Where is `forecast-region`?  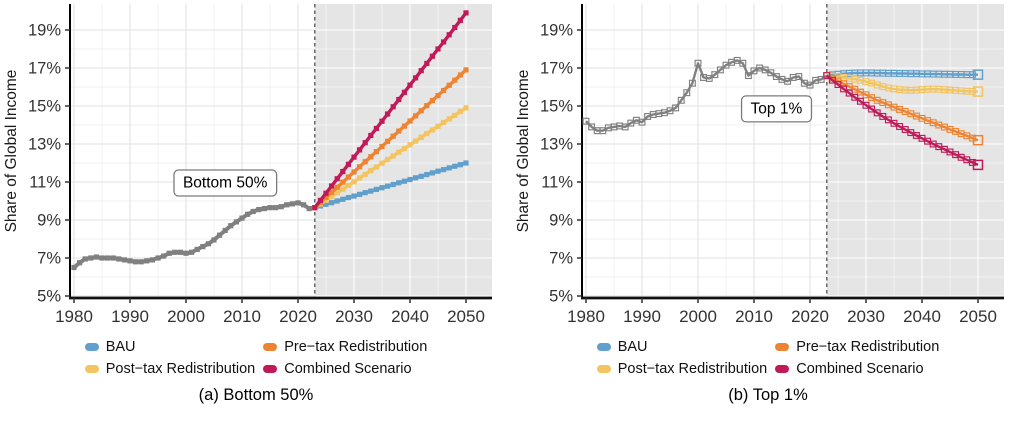
forecast-region is located at coordinates (915, 151).